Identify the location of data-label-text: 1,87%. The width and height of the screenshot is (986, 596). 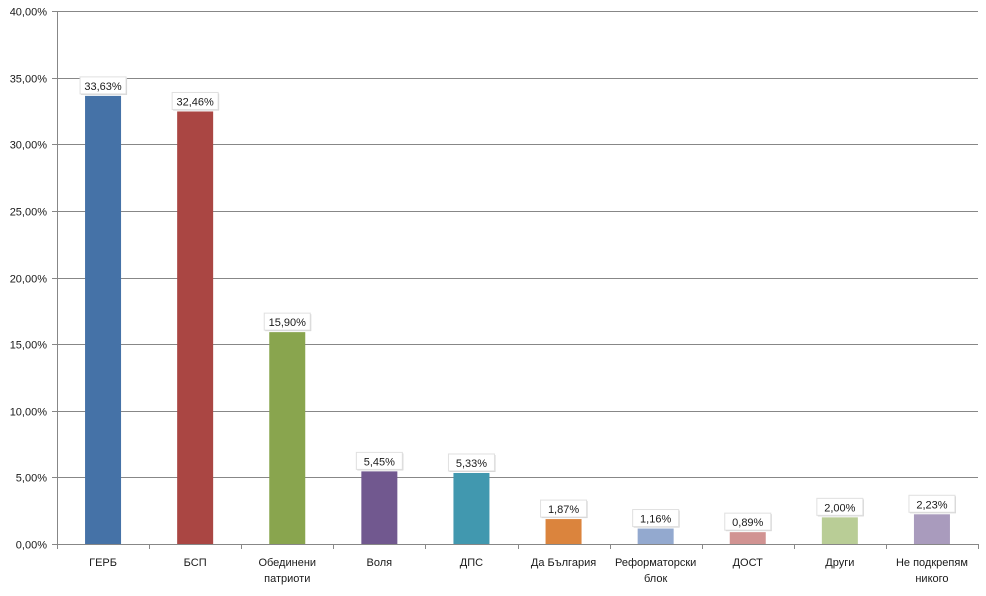
(563, 510).